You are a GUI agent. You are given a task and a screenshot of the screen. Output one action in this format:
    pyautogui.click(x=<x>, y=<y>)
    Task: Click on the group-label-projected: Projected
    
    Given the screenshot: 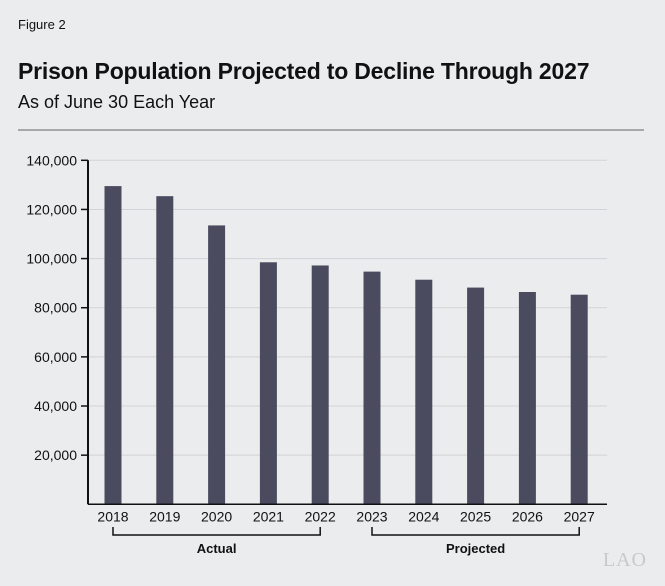 What is the action you would take?
    pyautogui.click(x=475, y=548)
    